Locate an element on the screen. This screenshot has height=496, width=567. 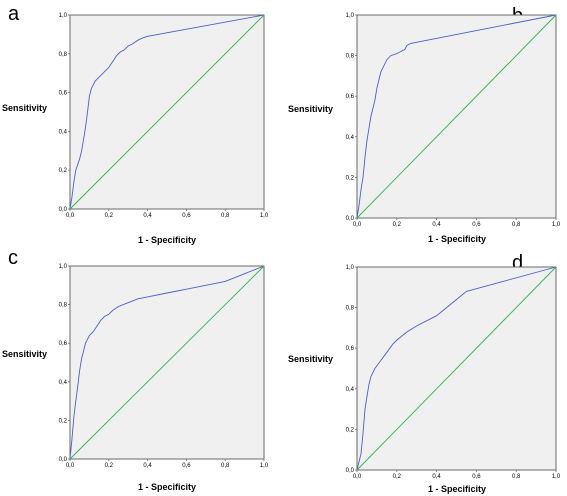
panel-label: a is located at coordinates (14, 14).